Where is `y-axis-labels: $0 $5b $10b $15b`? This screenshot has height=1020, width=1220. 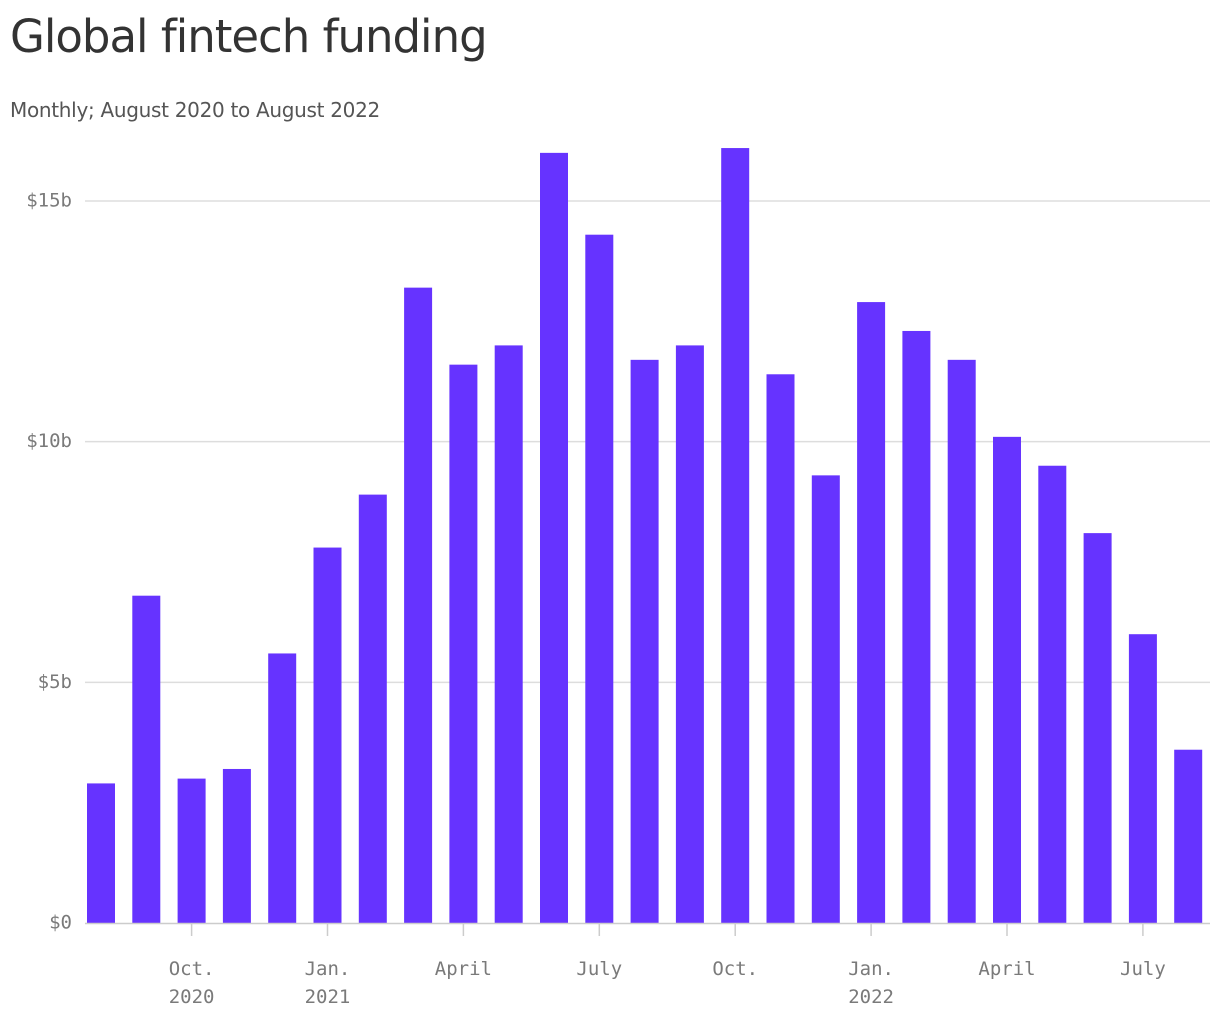 y-axis-labels: $0 $5b $10b $15b is located at coordinates (49, 562).